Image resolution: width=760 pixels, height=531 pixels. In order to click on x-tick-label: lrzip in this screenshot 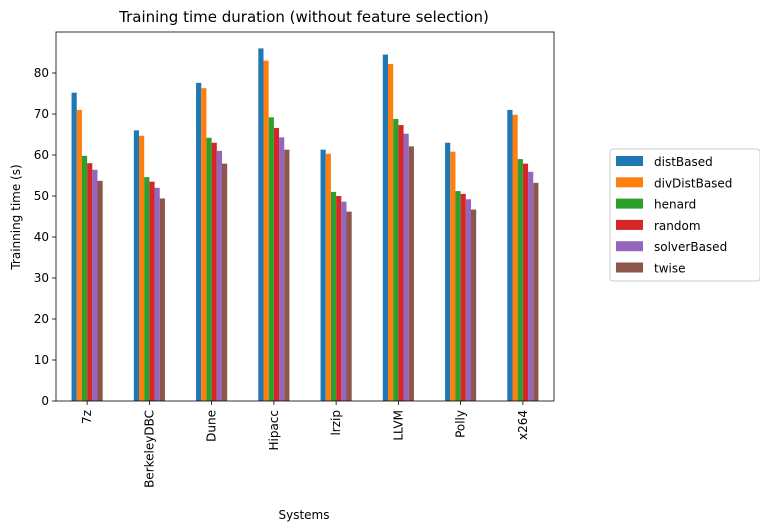, I will do `click(336, 423)`.